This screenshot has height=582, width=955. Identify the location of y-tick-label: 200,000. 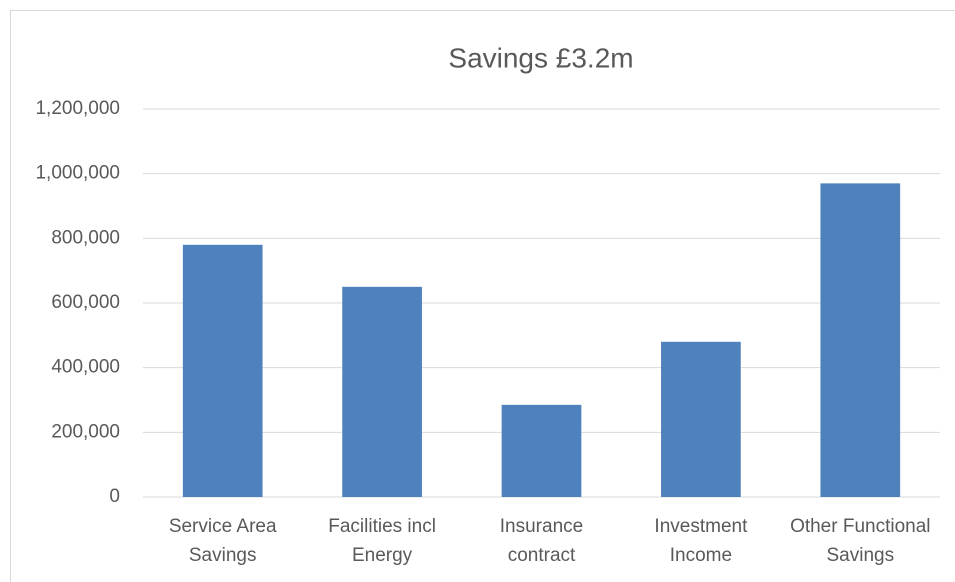
(85, 431).